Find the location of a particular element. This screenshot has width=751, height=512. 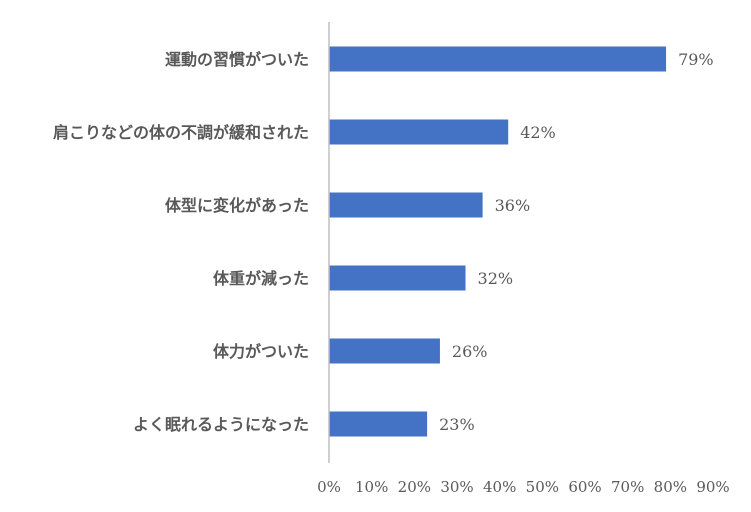

x-tick-label: 30% is located at coordinates (456, 487).